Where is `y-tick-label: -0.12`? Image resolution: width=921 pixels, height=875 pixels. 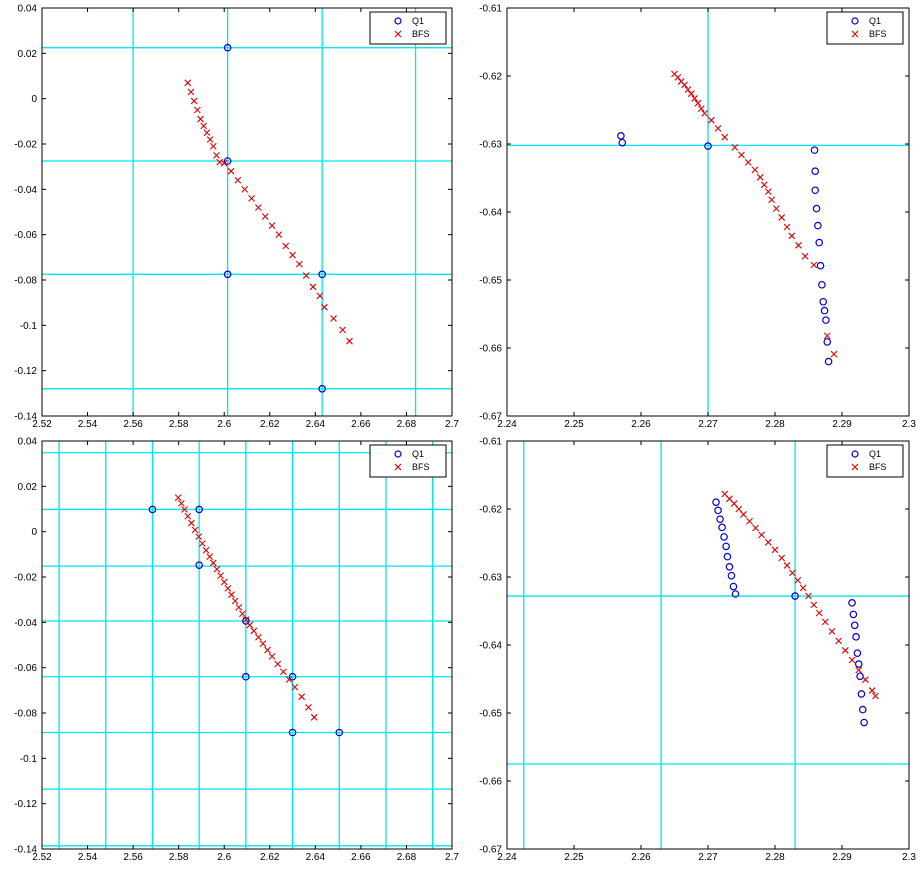 y-tick-label: -0.12 is located at coordinates (25, 371).